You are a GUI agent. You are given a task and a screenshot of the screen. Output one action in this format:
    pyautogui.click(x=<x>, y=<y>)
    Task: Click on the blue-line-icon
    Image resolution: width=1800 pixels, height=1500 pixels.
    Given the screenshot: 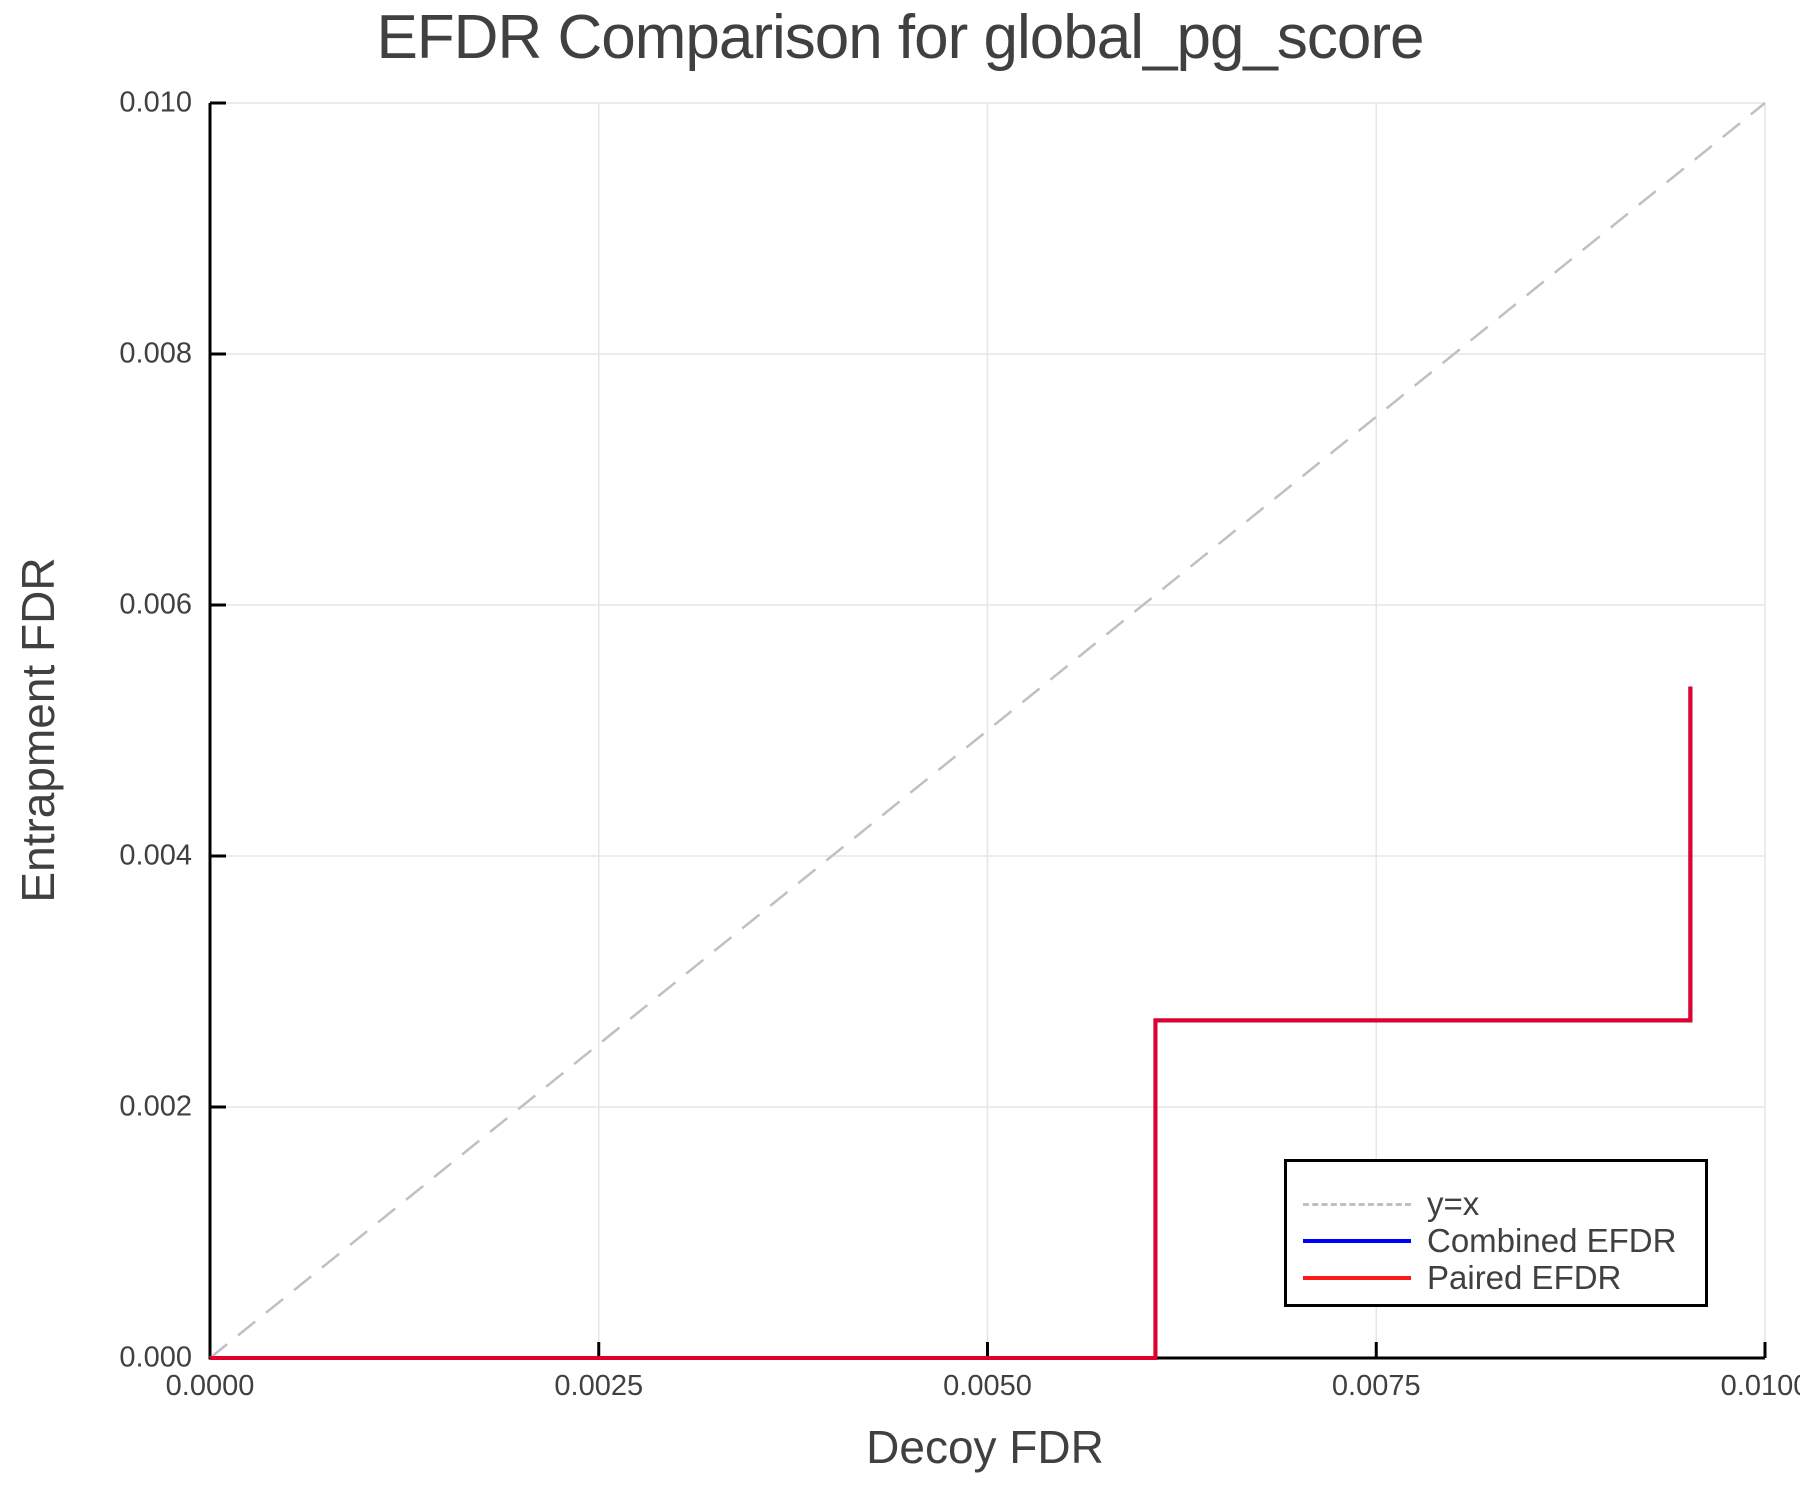 What is the action you would take?
    pyautogui.click(x=1357, y=1241)
    